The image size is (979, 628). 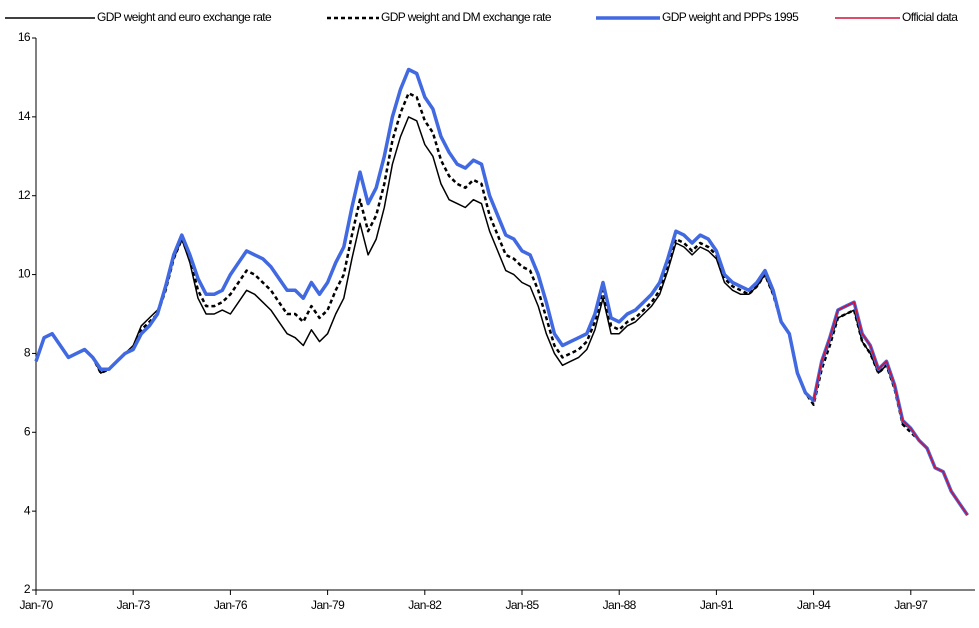 What do you see at coordinates (36, 605) in the screenshot?
I see `x-tick-label: Jan-70` at bounding box center [36, 605].